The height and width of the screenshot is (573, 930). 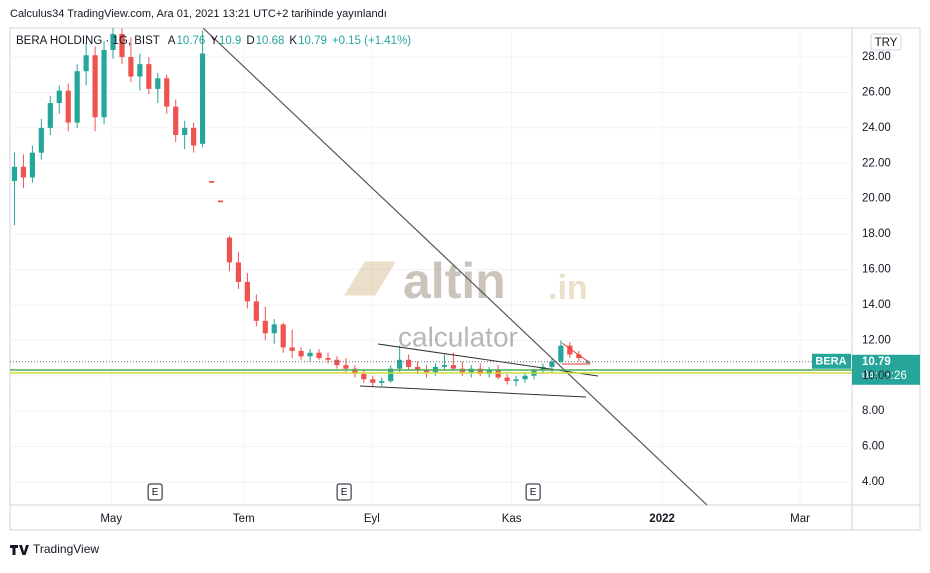 I want to click on y-tick-label: 12.00, so click(x=876, y=340).